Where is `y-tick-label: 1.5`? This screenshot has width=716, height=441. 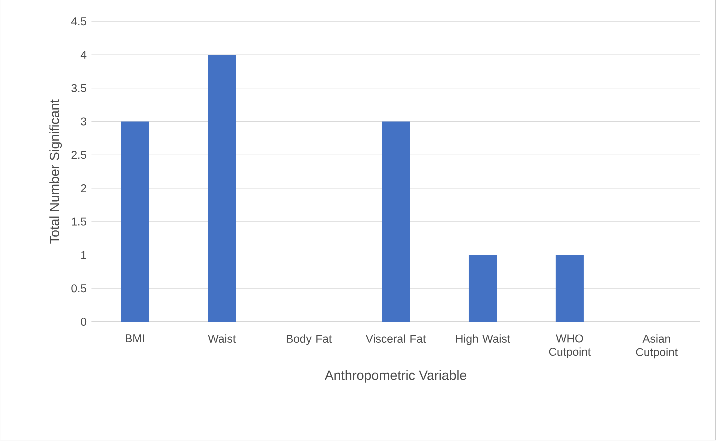 y-tick-label: 1.5 is located at coordinates (79, 222).